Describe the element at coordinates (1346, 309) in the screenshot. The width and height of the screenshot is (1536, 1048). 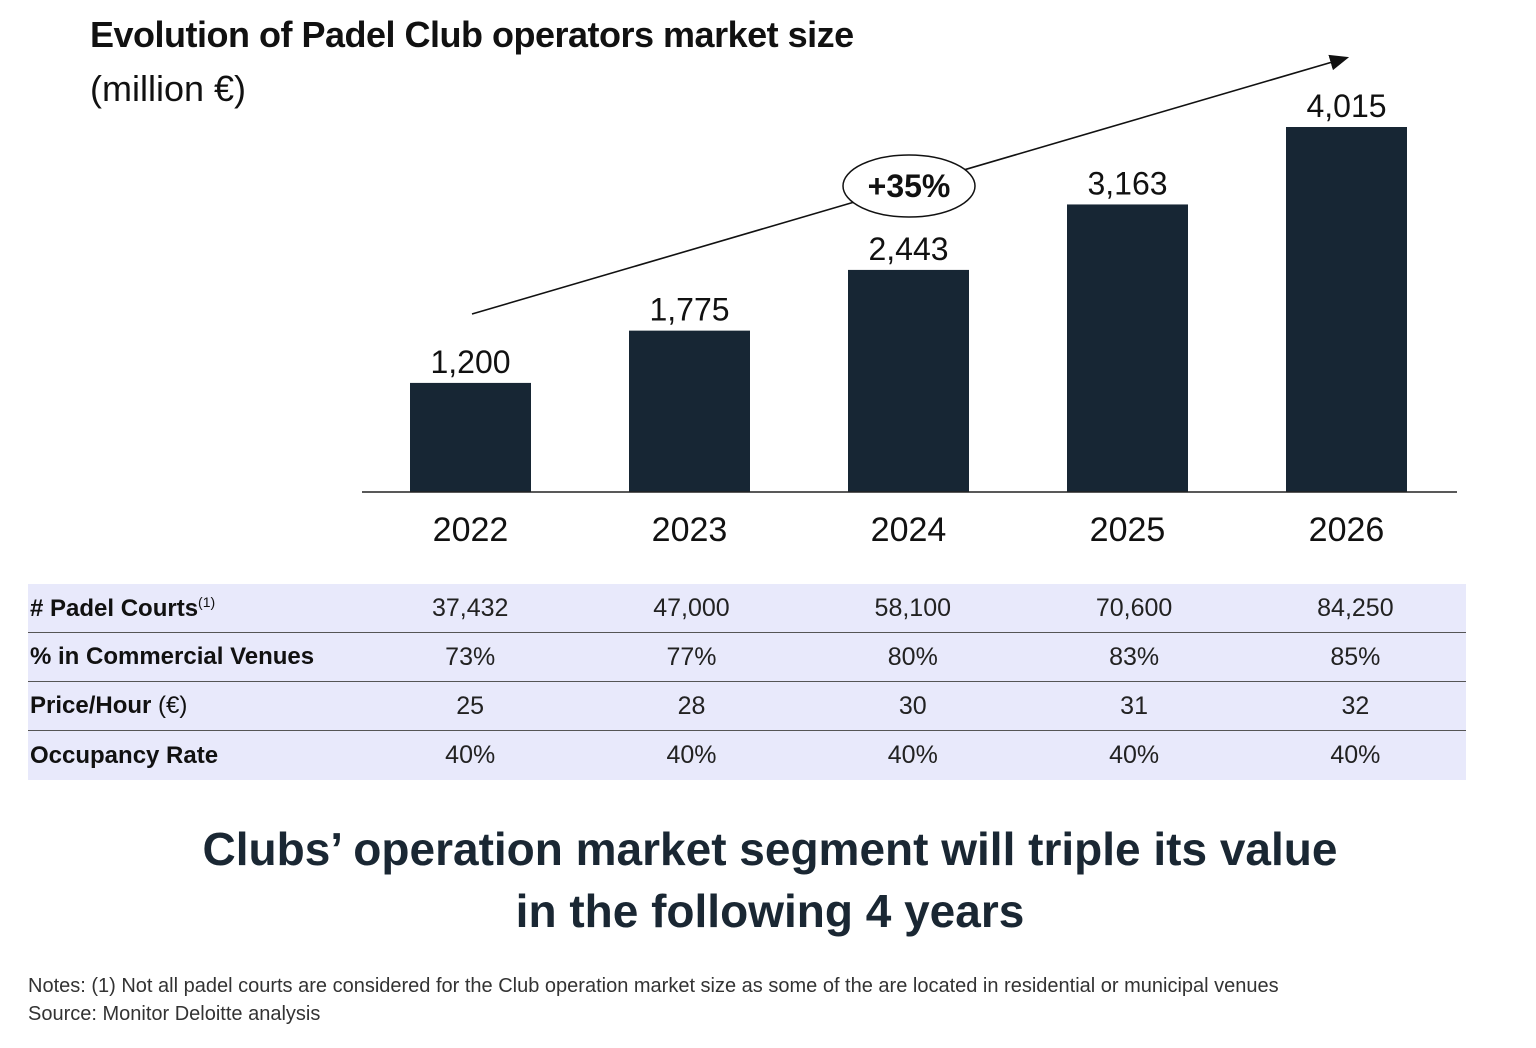
I see `bar-2026` at that location.